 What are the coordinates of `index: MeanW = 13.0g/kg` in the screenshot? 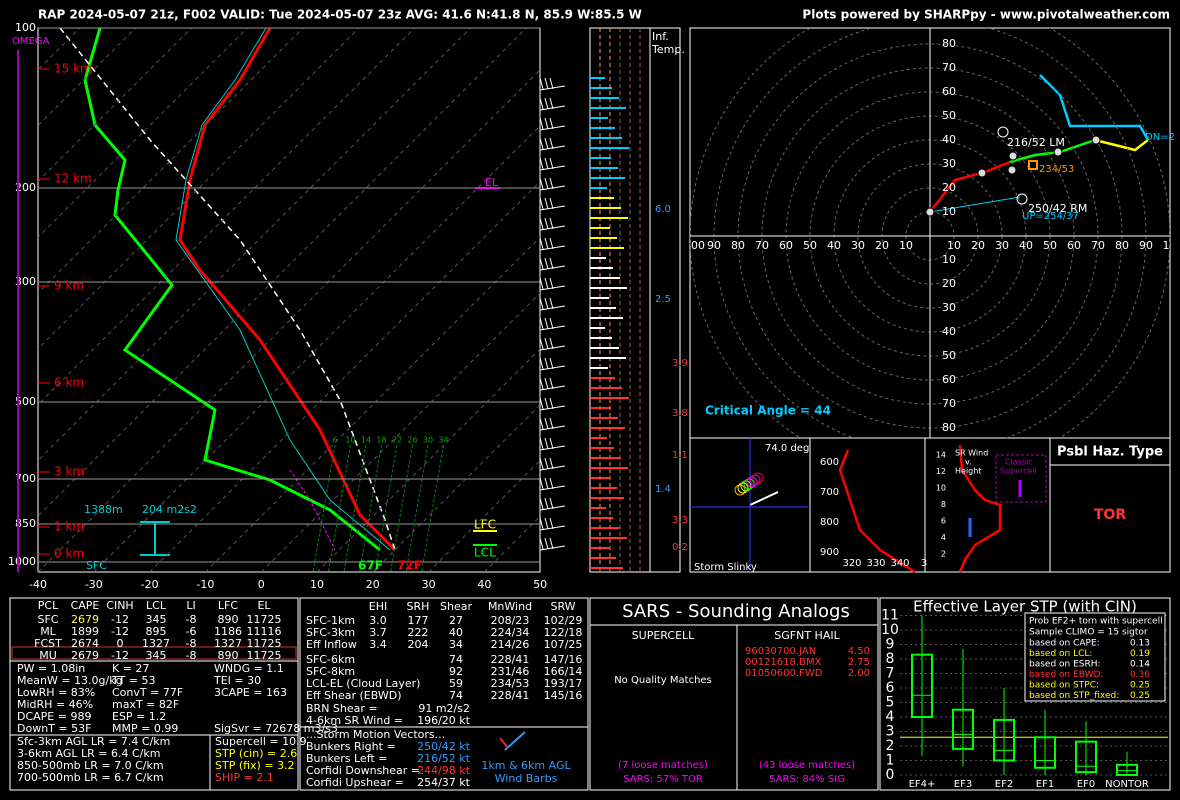 It's located at (70, 680).